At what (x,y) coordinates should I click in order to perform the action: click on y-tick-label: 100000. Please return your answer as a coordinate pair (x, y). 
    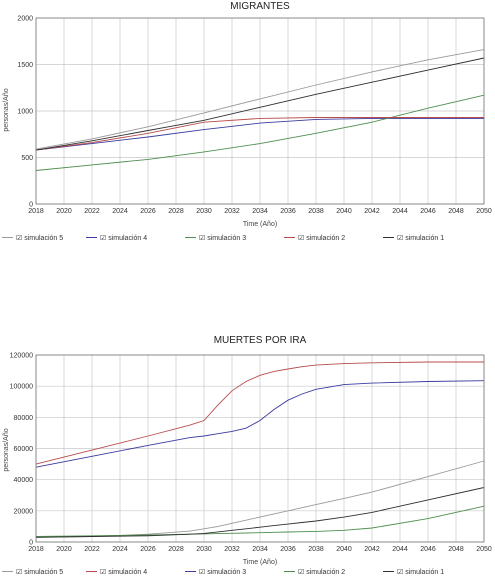
    Looking at the image, I should click on (21, 387).